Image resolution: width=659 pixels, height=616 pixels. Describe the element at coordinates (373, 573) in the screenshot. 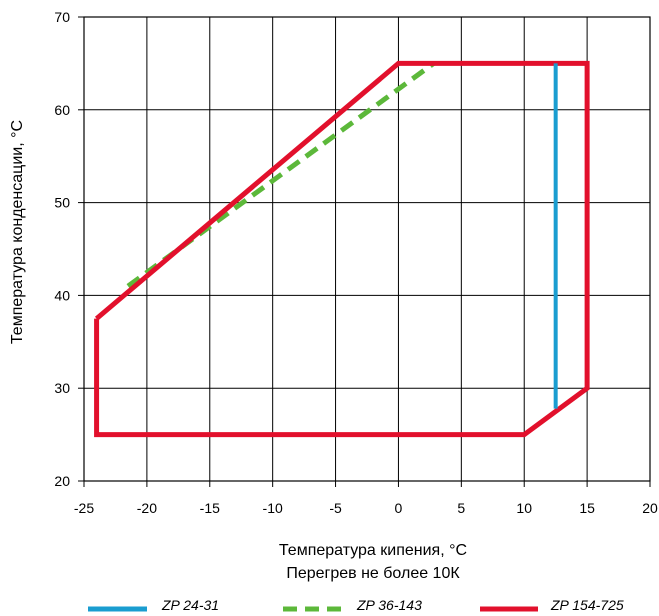

I see `x-axis-note: Перегрев не более 10К` at that location.